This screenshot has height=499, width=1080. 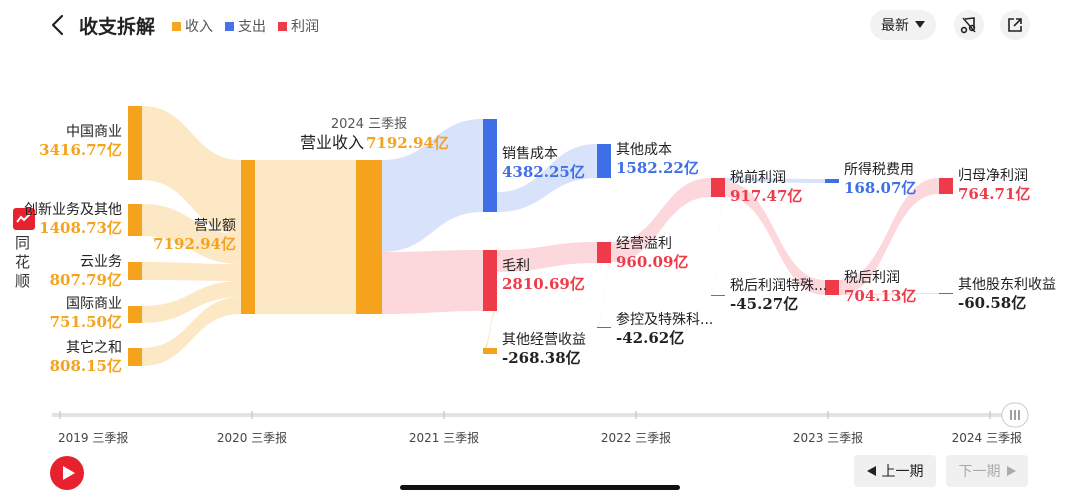 I want to click on legend: 收入 支出 利润, so click(x=245, y=26).